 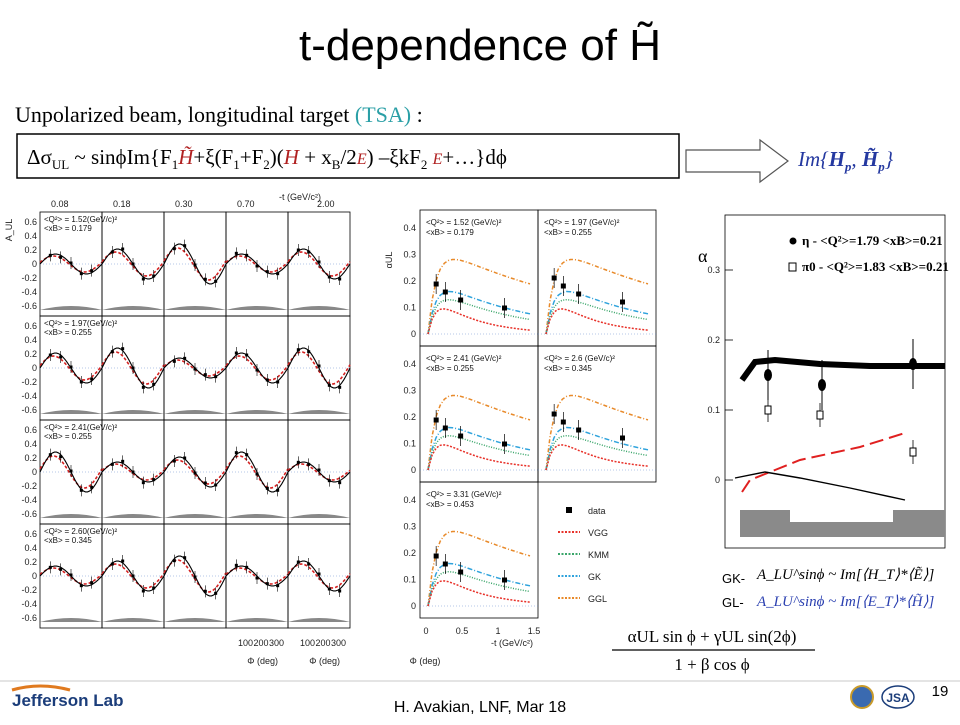 I want to click on x-tick-label: 200, so click(x=322, y=643).